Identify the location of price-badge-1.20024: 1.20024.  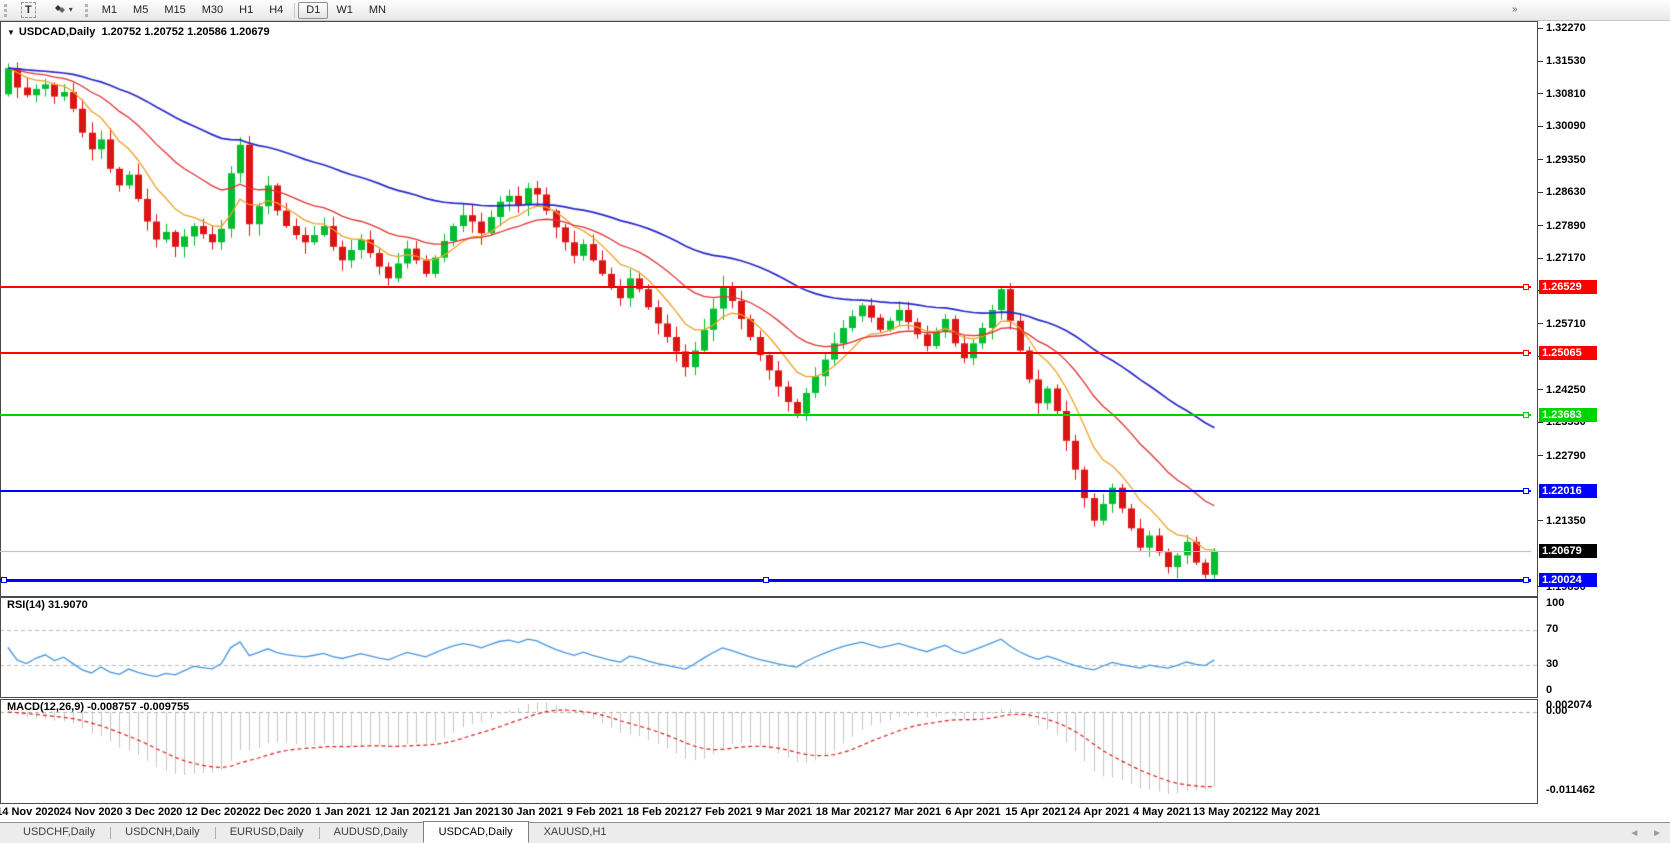
(1568, 580).